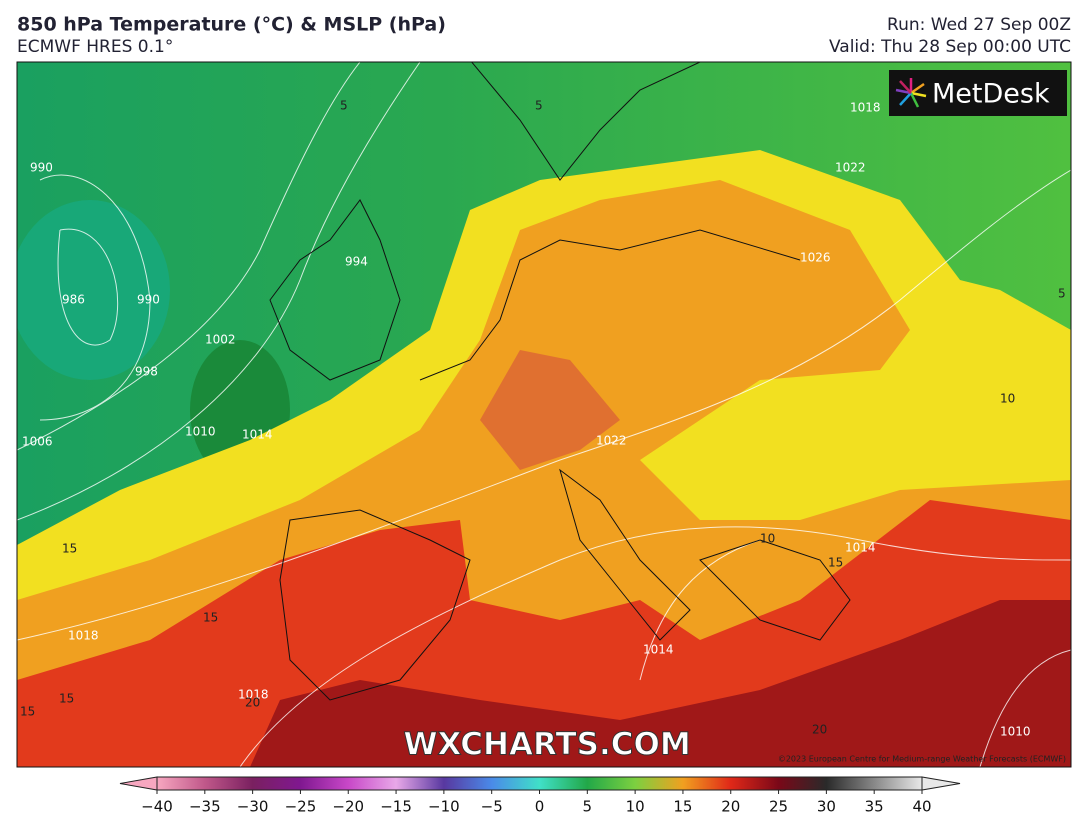 The width and height of the screenshot is (1088, 837). Describe the element at coordinates (874, 807) in the screenshot. I see `colorbar-tick-label: 35` at that location.